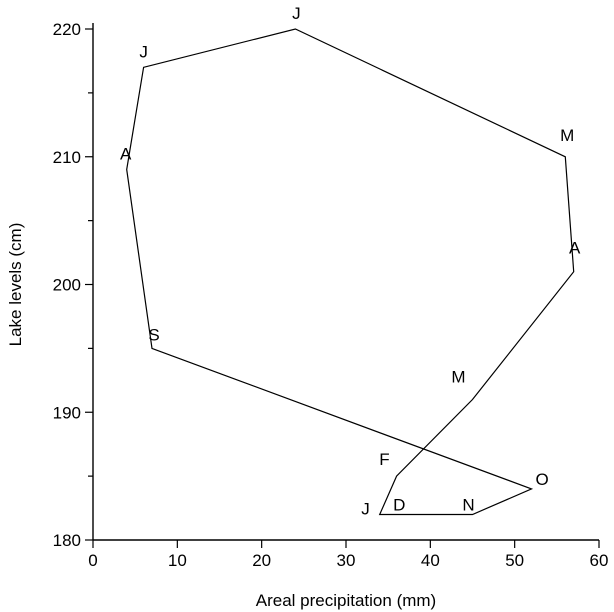 The image size is (614, 612). I want to click on y-tick-label: 220, so click(67, 29).